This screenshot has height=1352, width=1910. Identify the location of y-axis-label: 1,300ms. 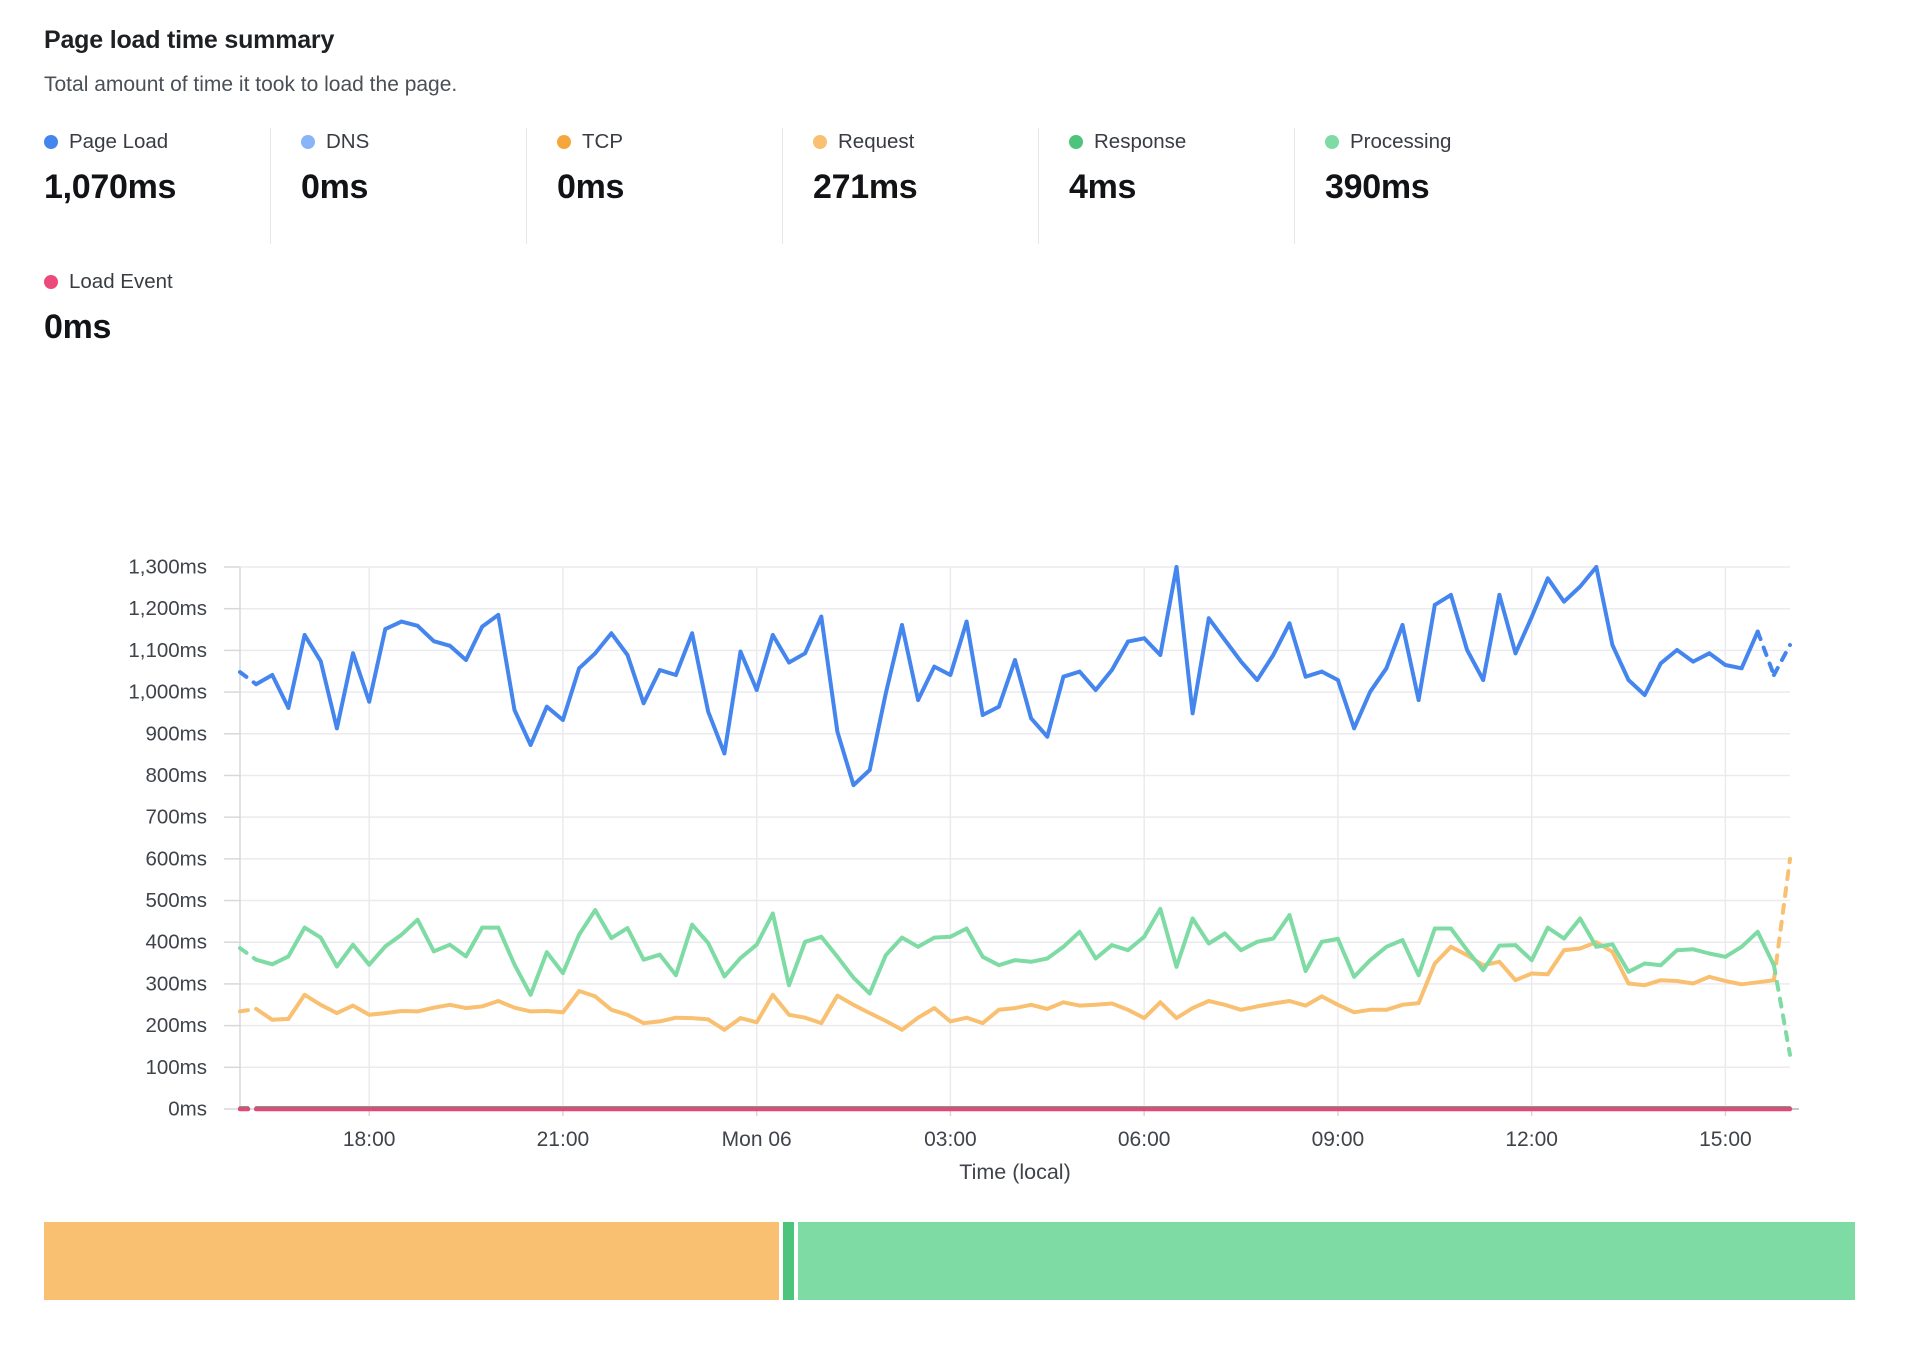
(167, 567).